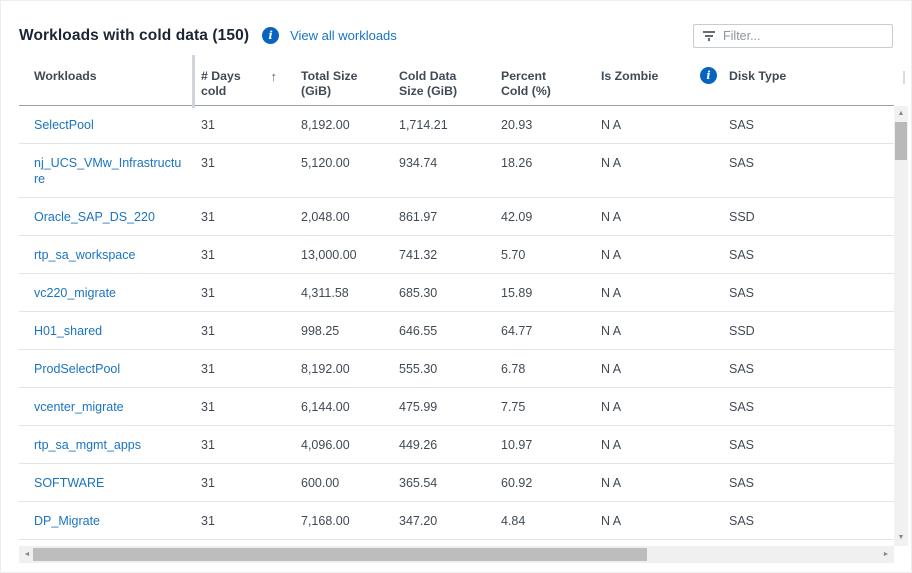 The width and height of the screenshot is (912, 573). Describe the element at coordinates (517, 163) in the screenshot. I see `percent-cold-cell: 18.26` at that location.